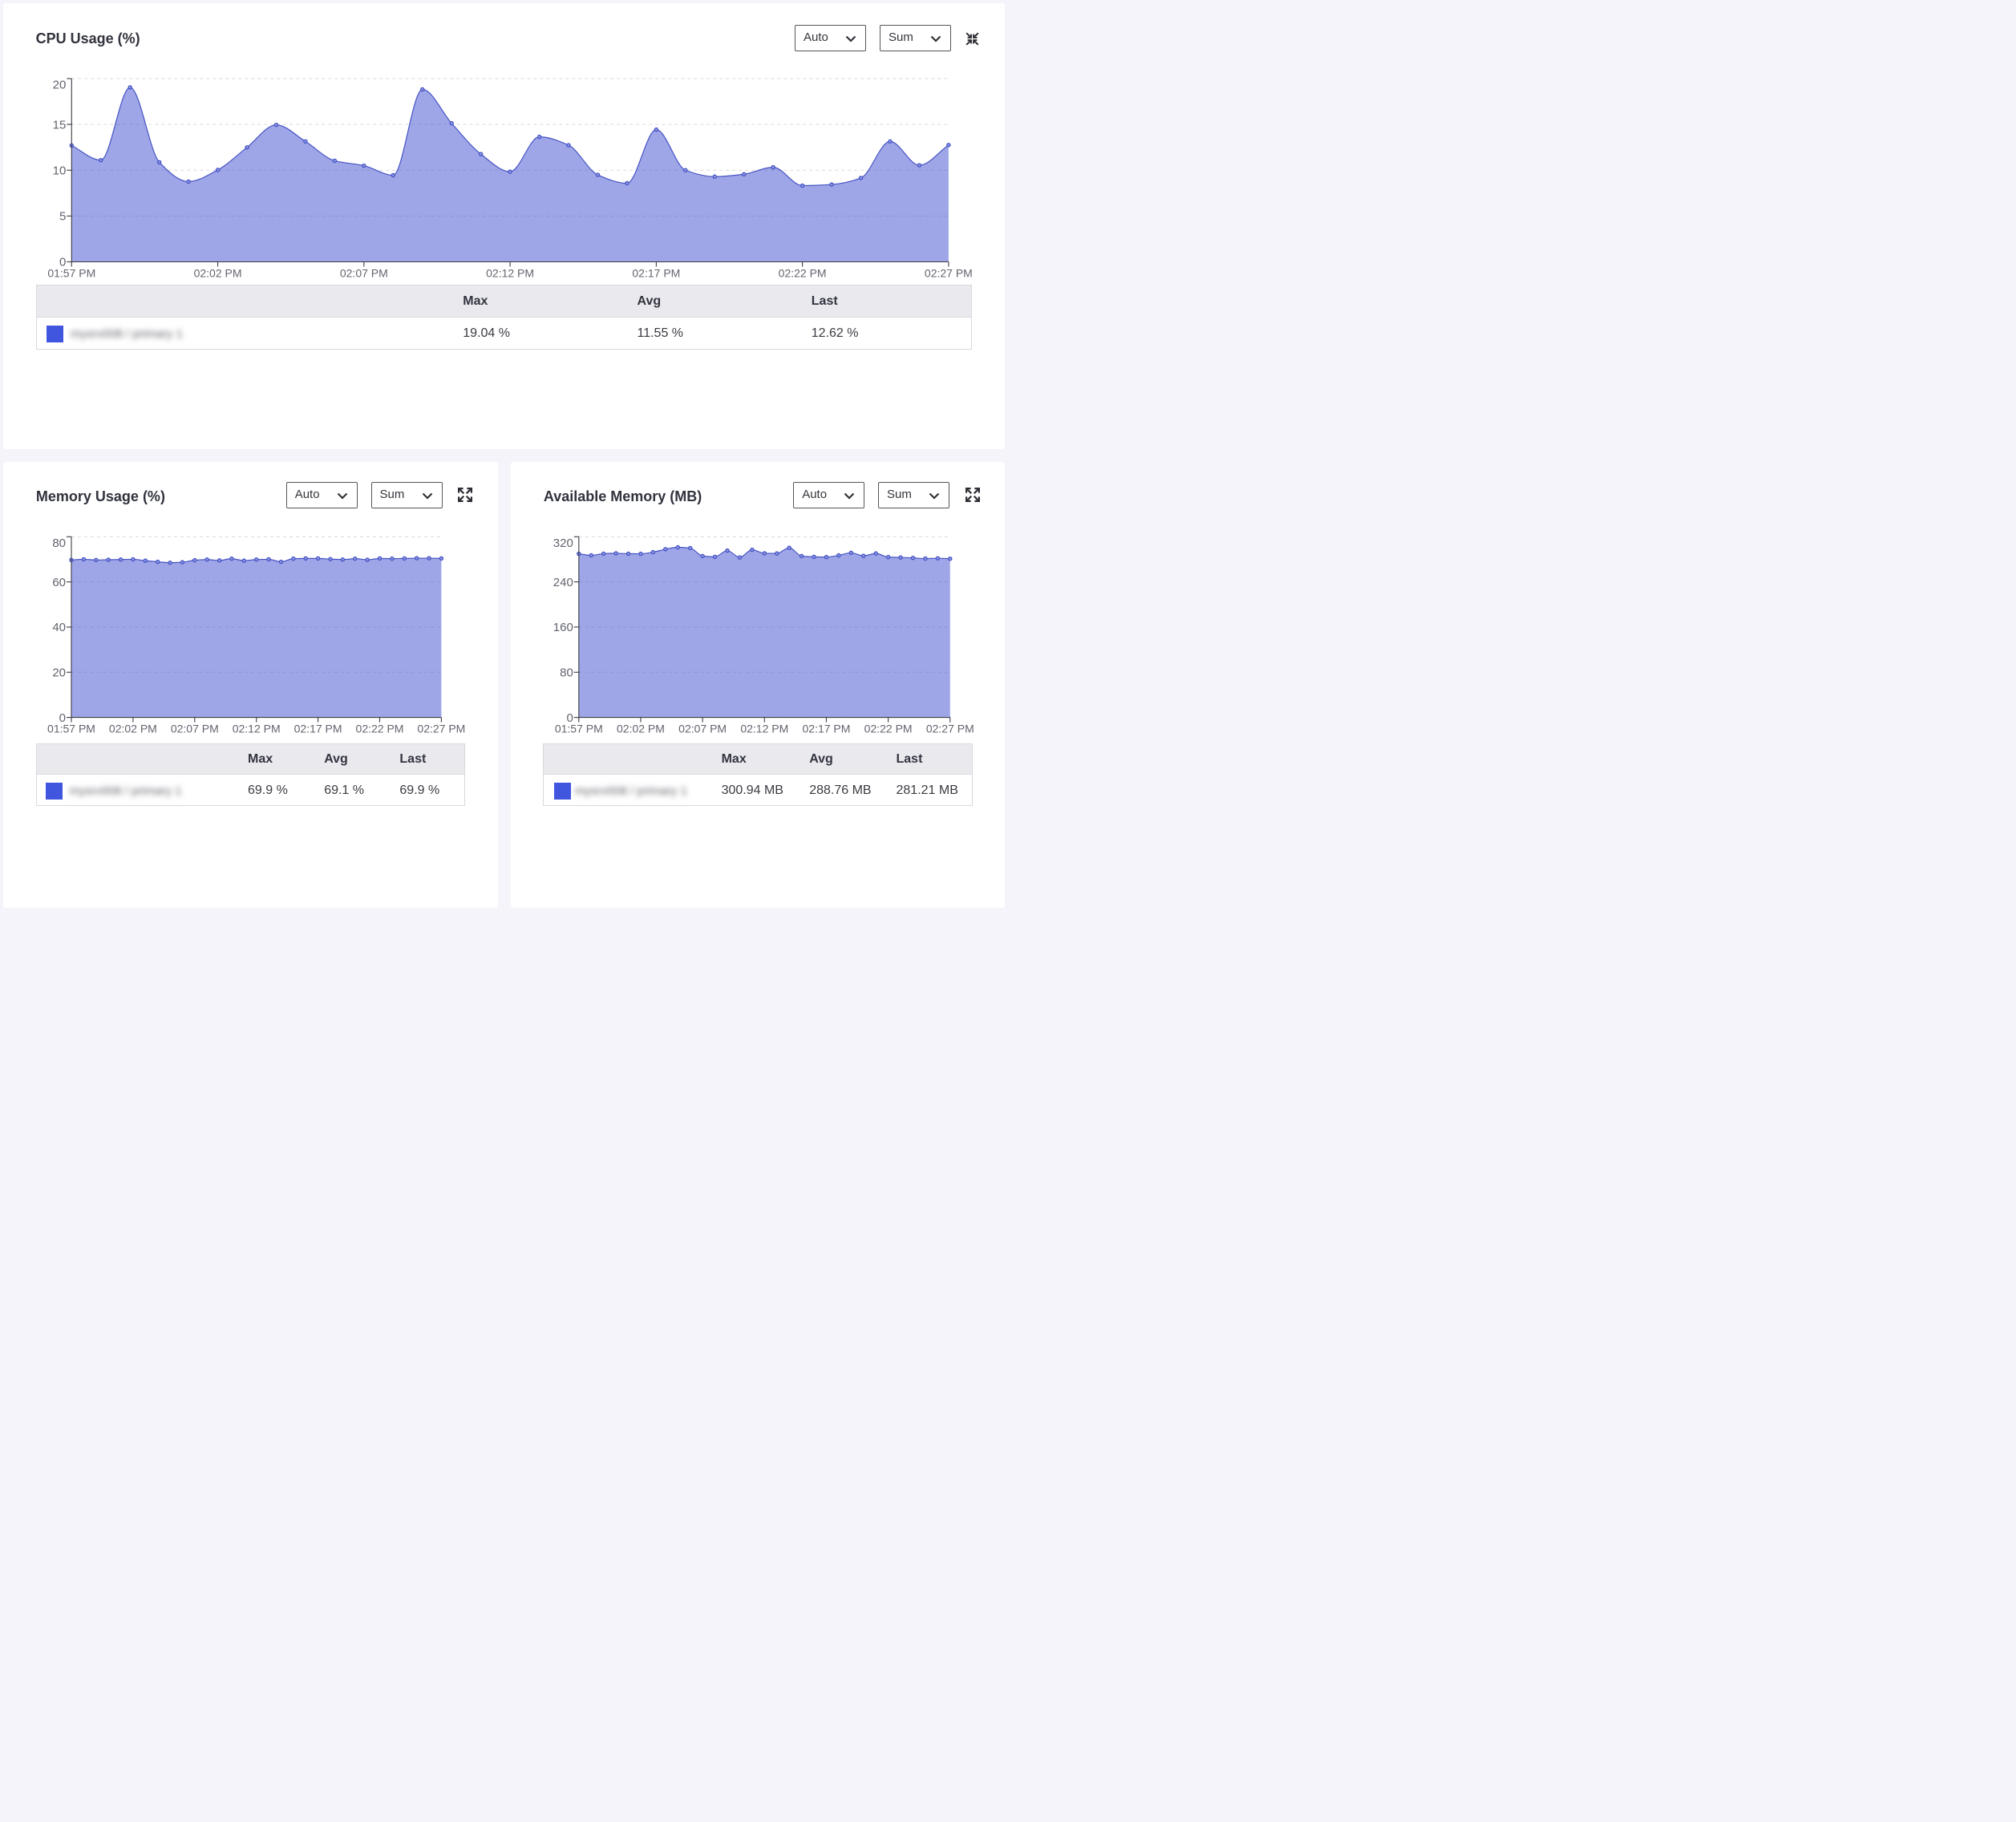  What do you see at coordinates (63, 217) in the screenshot?
I see `svg-text: 5` at bounding box center [63, 217].